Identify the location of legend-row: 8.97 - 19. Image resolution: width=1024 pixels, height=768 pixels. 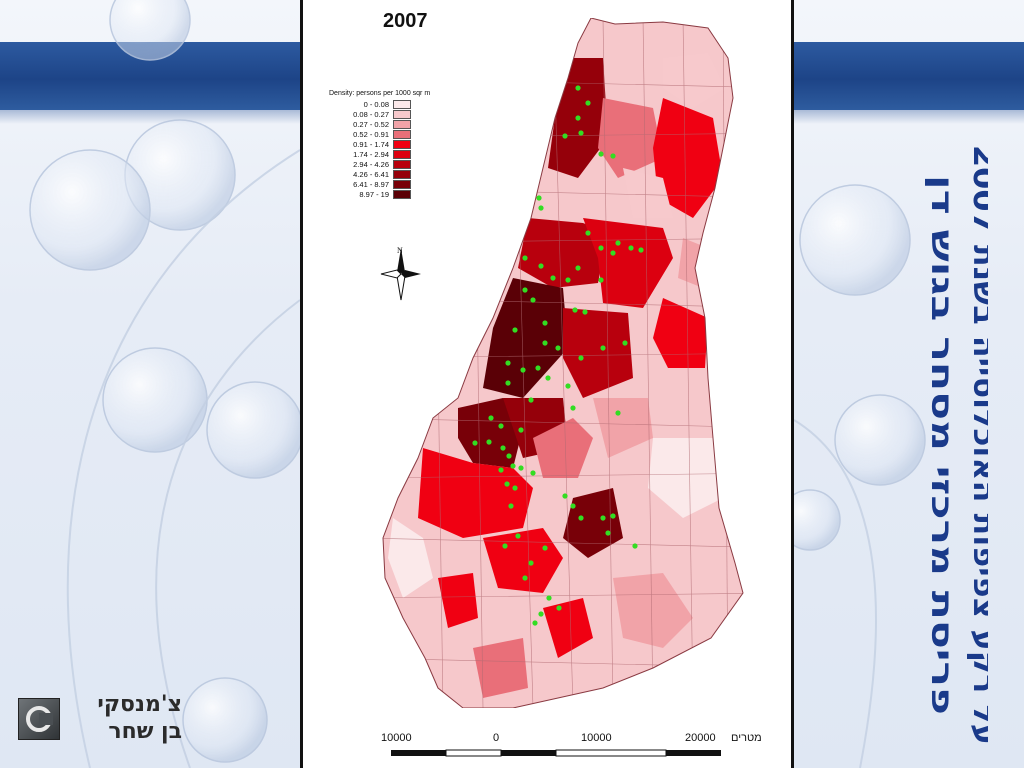
(387, 194).